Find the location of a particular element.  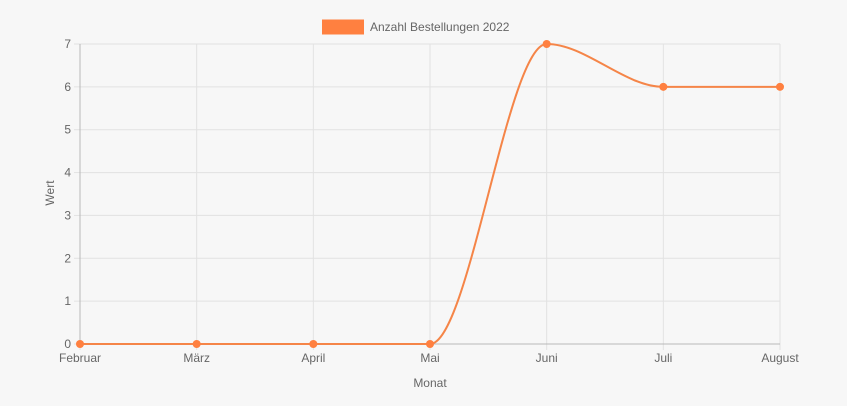

x-axis-label: Monat is located at coordinates (430, 383).